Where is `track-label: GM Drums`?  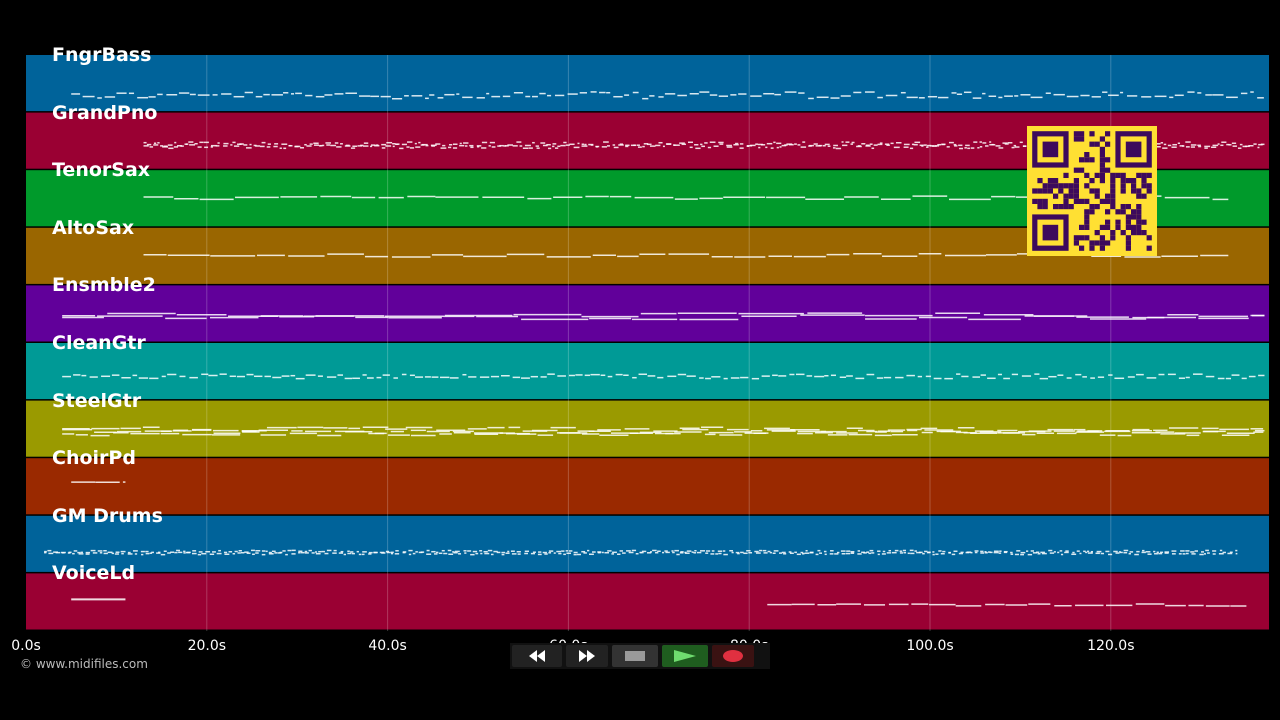
track-label: GM Drums is located at coordinates (107, 515).